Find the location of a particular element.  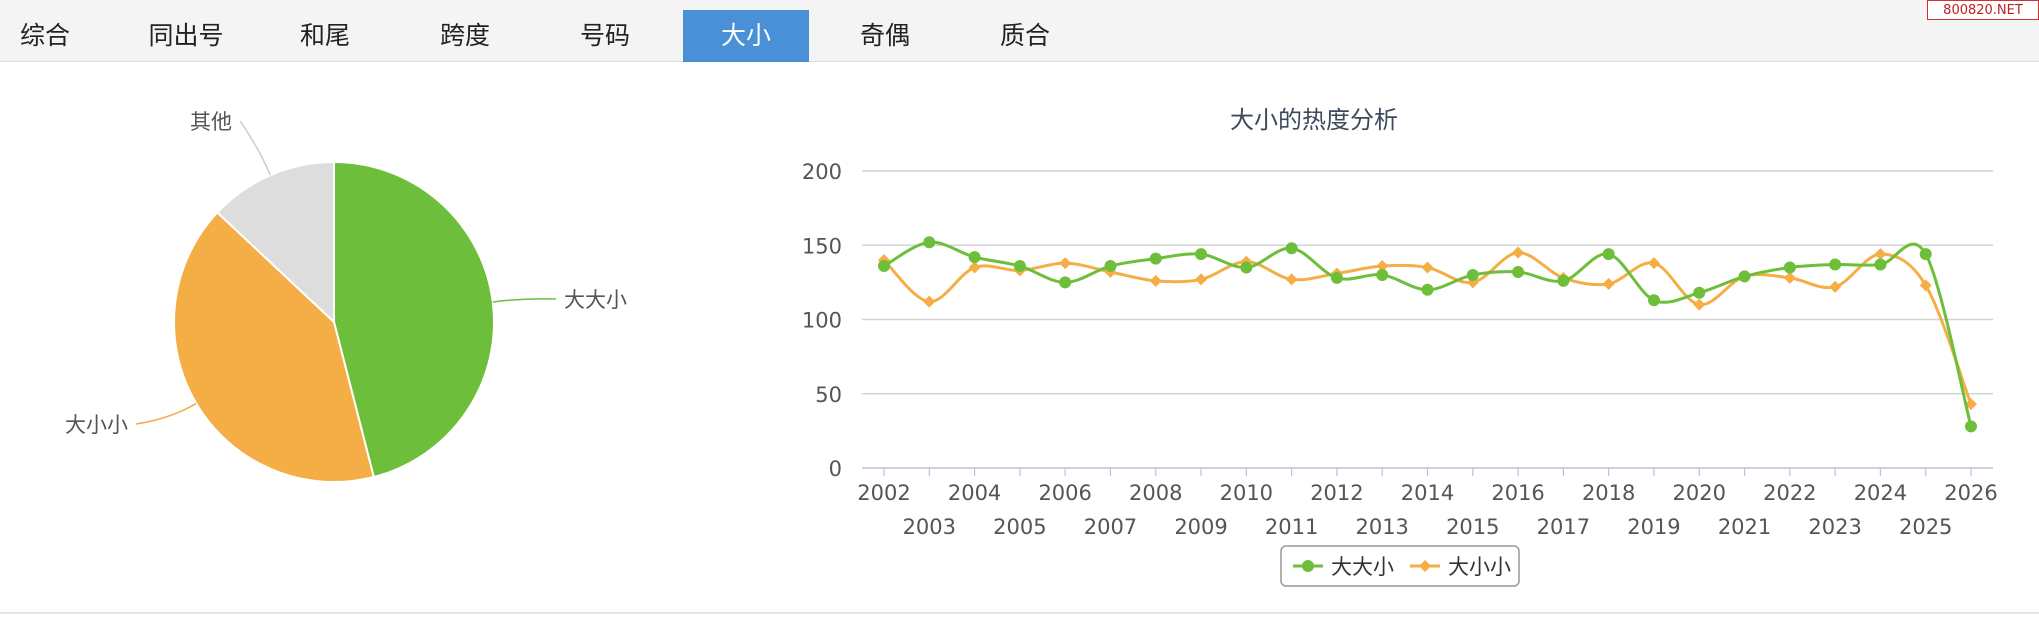

tab-7: 质合 is located at coordinates (1024, 35).